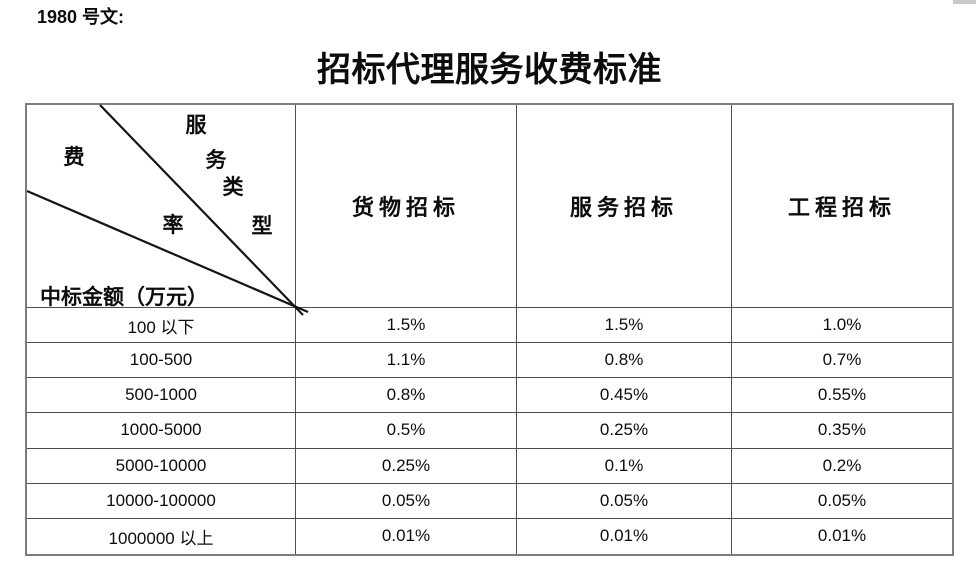 Image resolution: width=976 pixels, height=581 pixels. Describe the element at coordinates (842, 326) in the screenshot. I see `fee-value: 1.0%` at that location.